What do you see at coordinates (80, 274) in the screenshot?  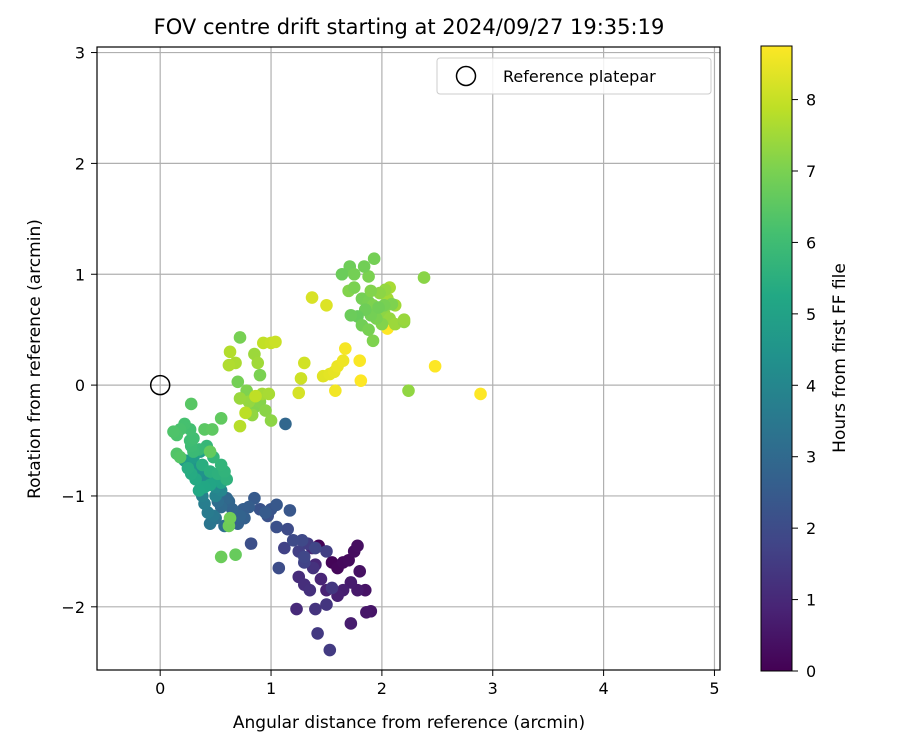 I see `y-tick-label: 1` at bounding box center [80, 274].